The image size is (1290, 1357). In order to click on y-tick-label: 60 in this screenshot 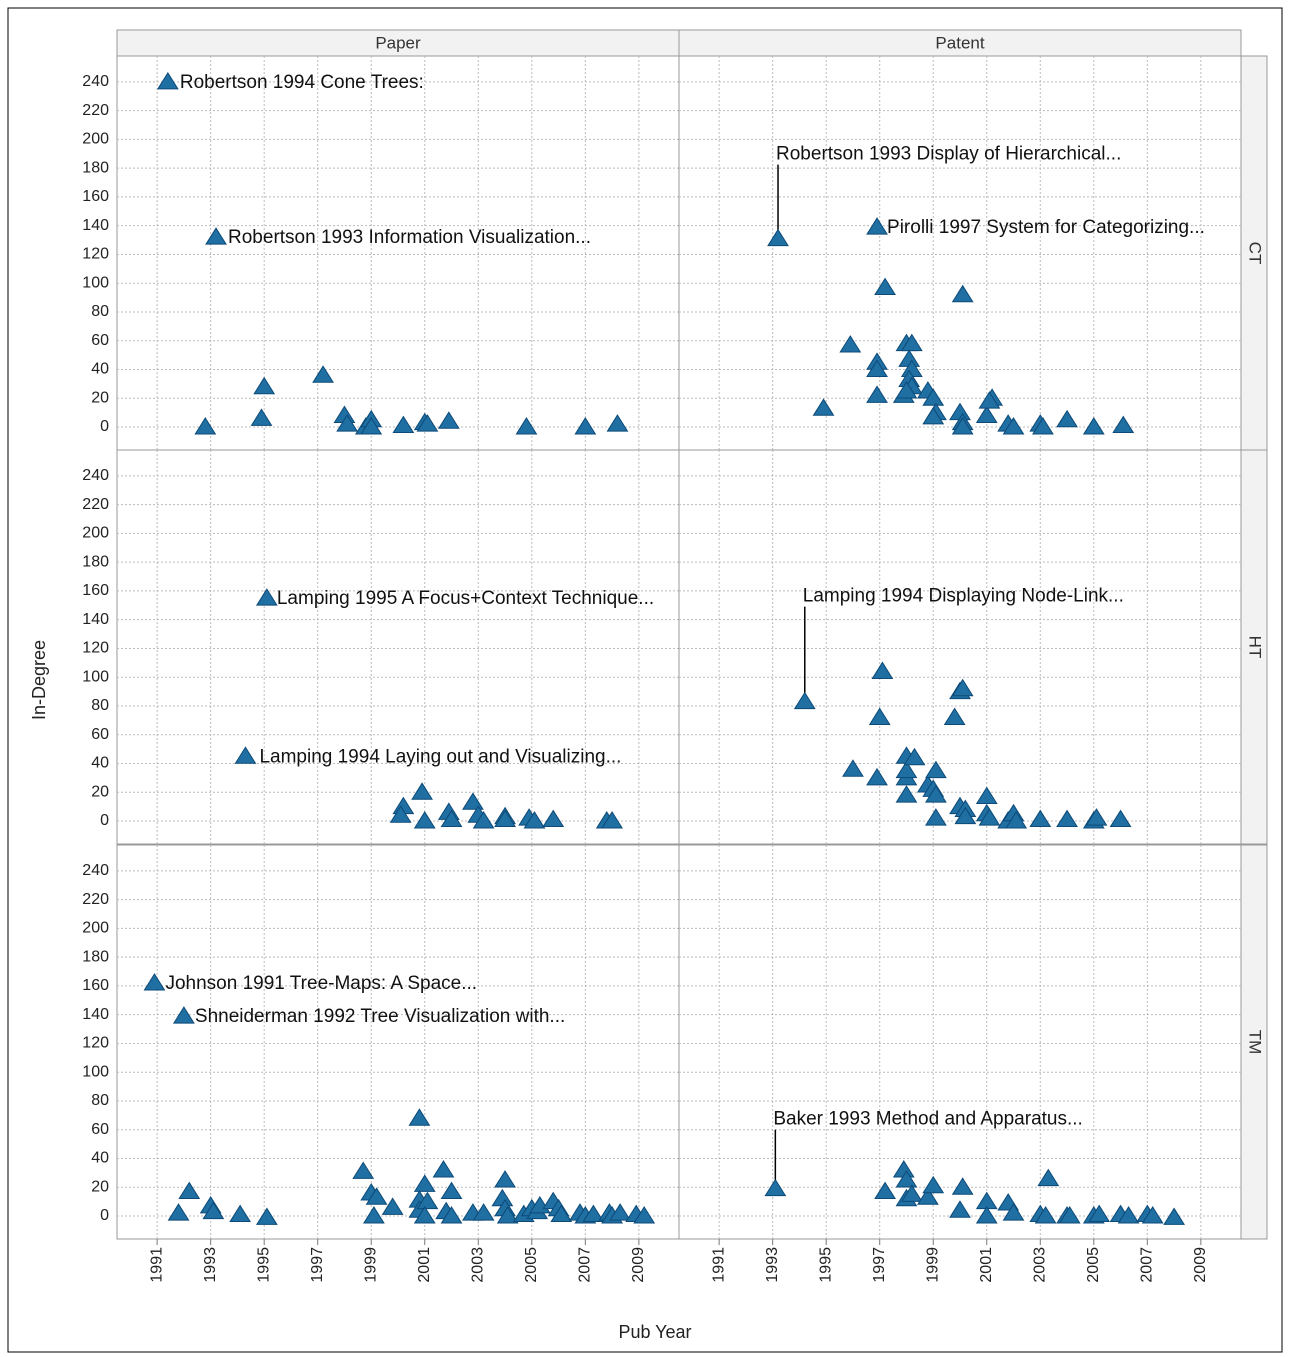, I will do `click(100, 340)`.